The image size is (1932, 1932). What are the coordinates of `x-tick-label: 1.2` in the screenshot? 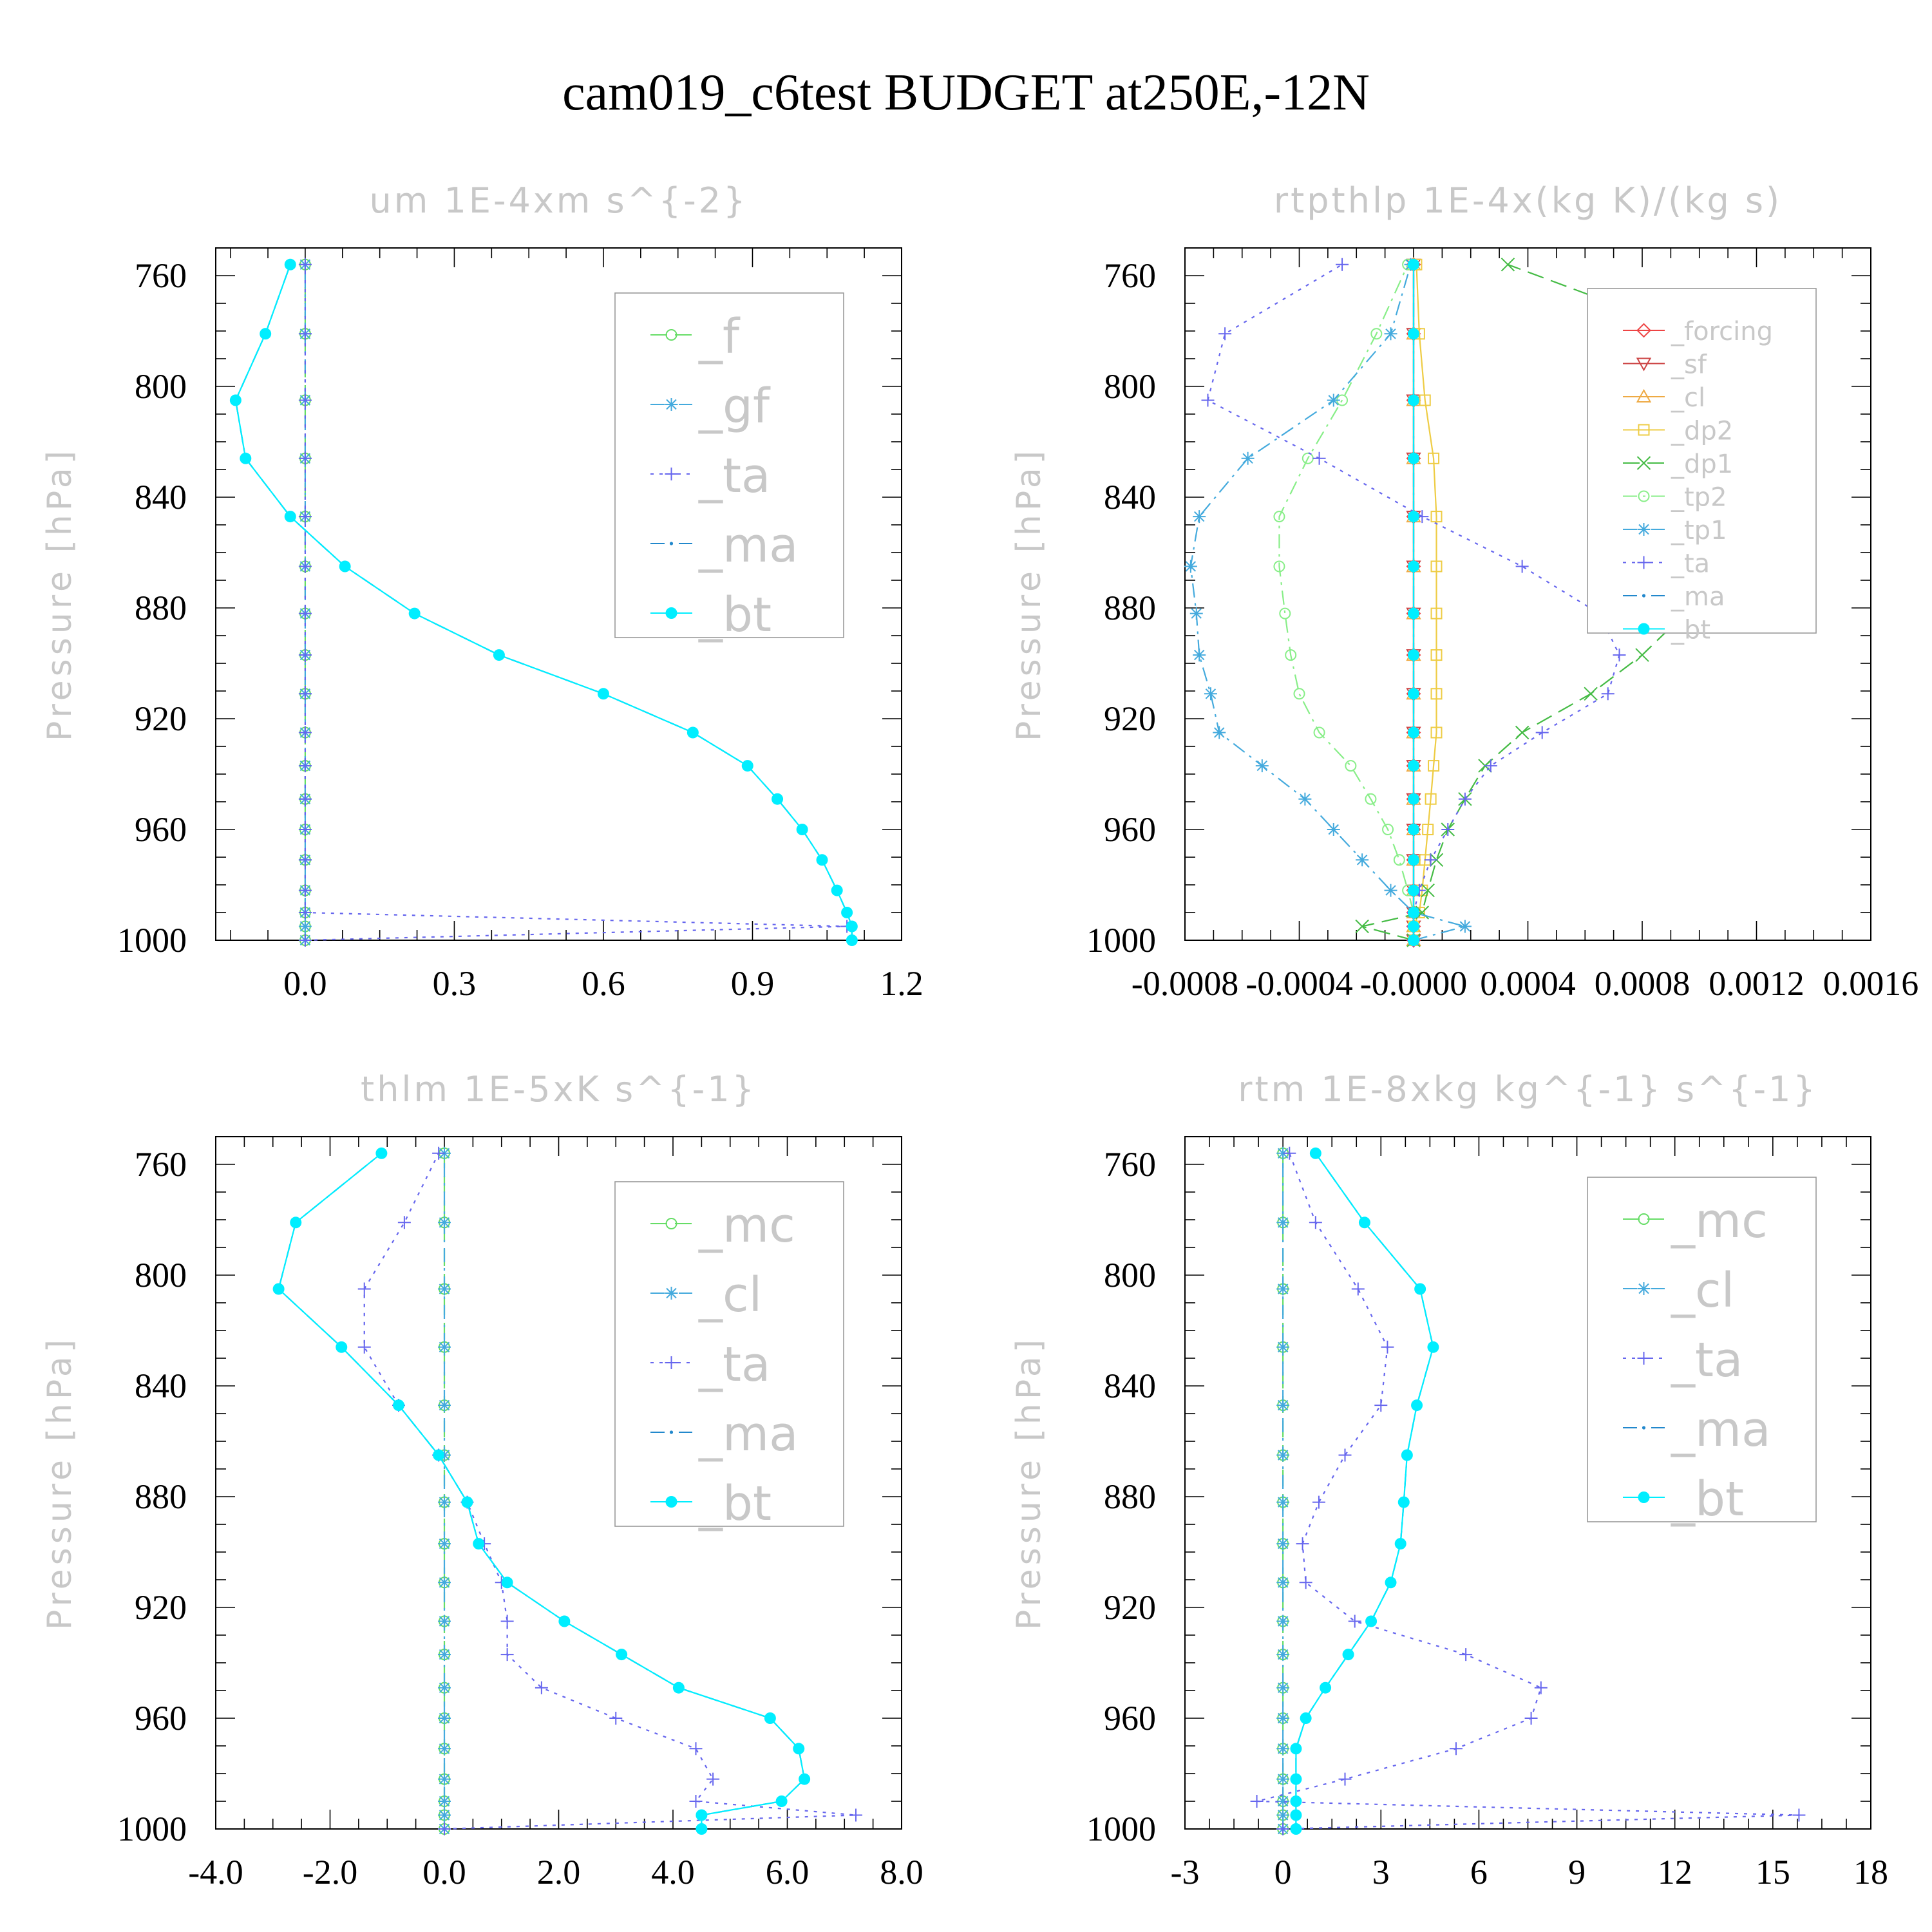 It's located at (902, 983).